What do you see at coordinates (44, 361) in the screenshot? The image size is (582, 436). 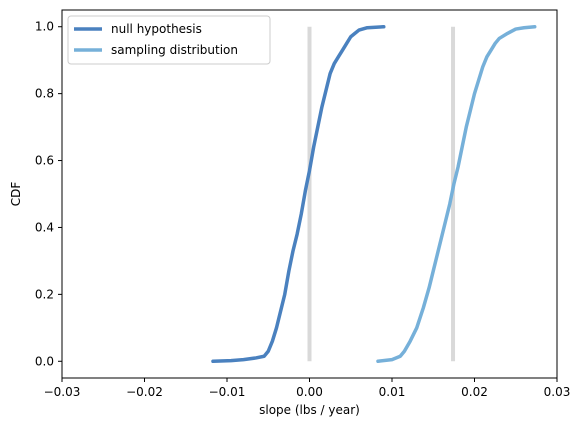 I see `y-tick-label: 0.0` at bounding box center [44, 361].